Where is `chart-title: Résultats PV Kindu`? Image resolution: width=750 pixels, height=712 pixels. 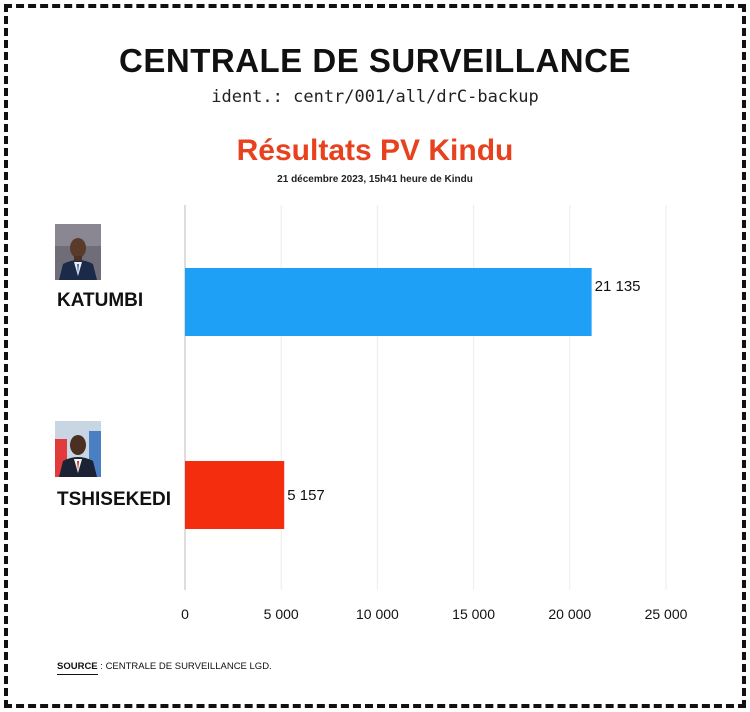 chart-title: Résultats PV Kindu is located at coordinates (375, 150).